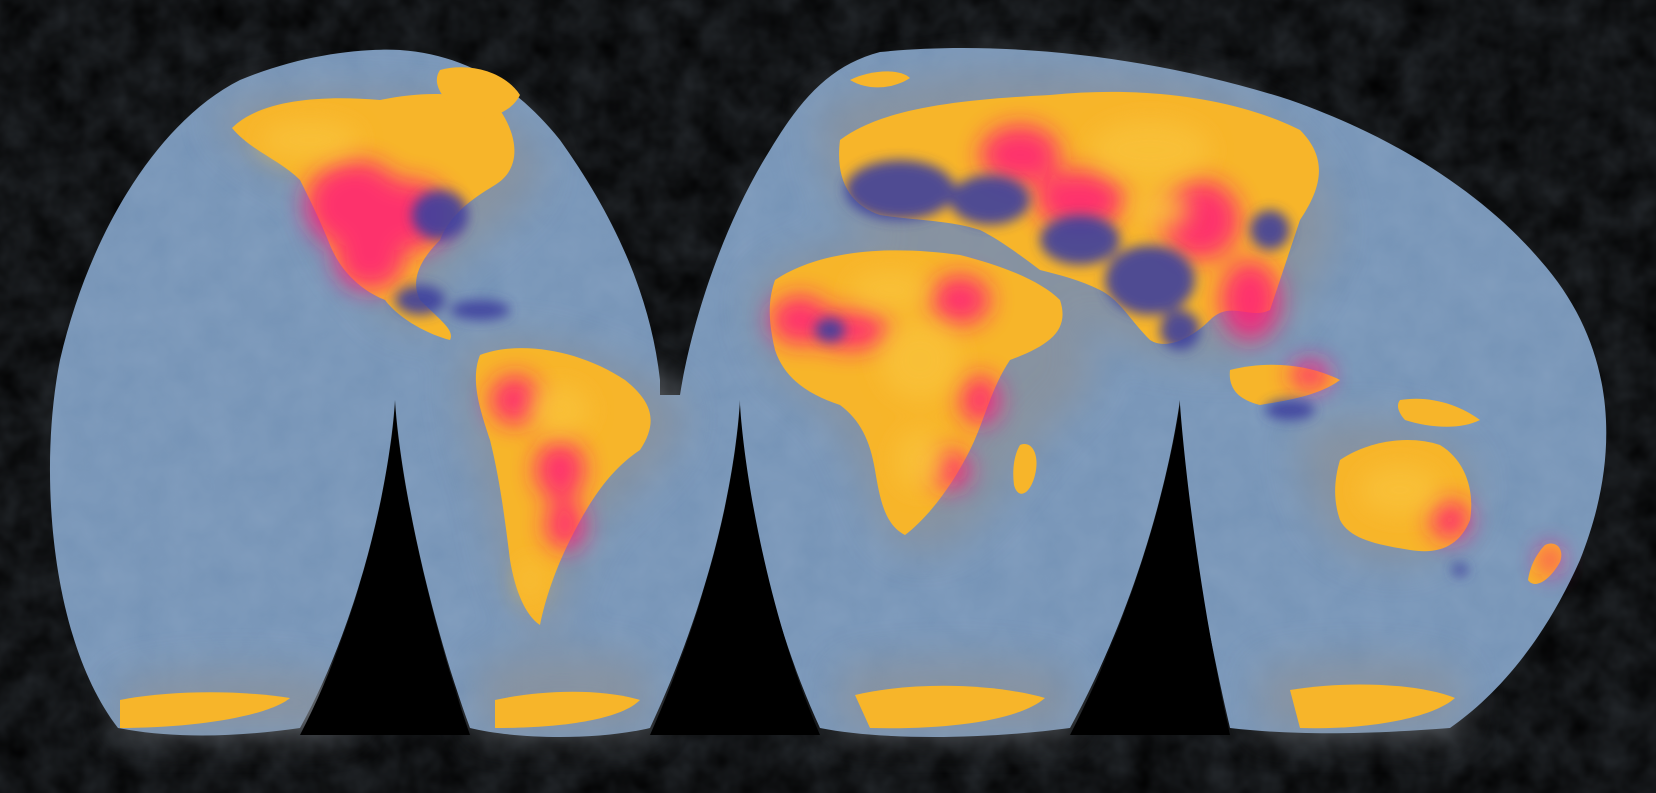 The width and height of the screenshot is (1656, 793). What do you see at coordinates (880, 79) in the screenshot?
I see `region-ellesmere` at bounding box center [880, 79].